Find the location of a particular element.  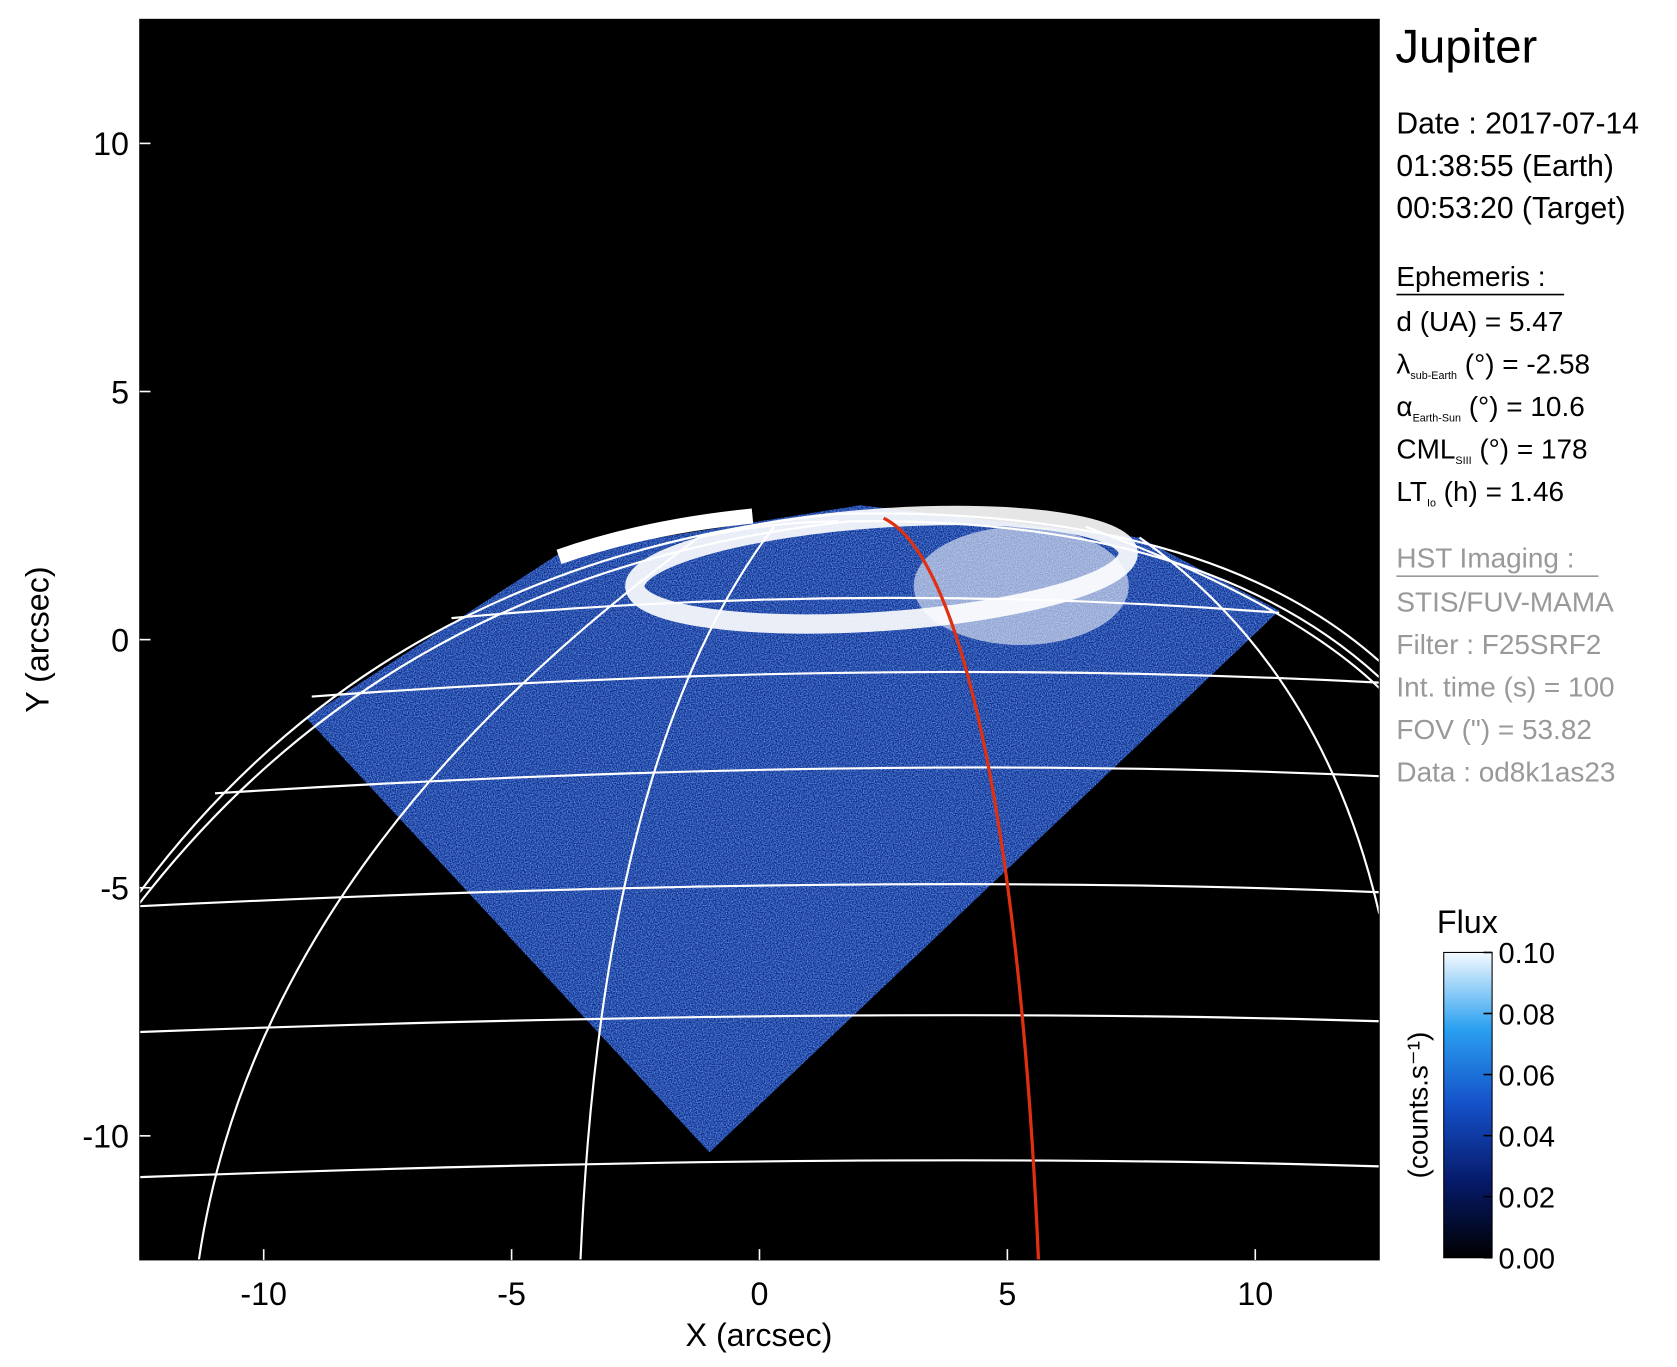

ephemeris-row: λsub-Earth (°) = -2.58 is located at coordinates (1493, 365).